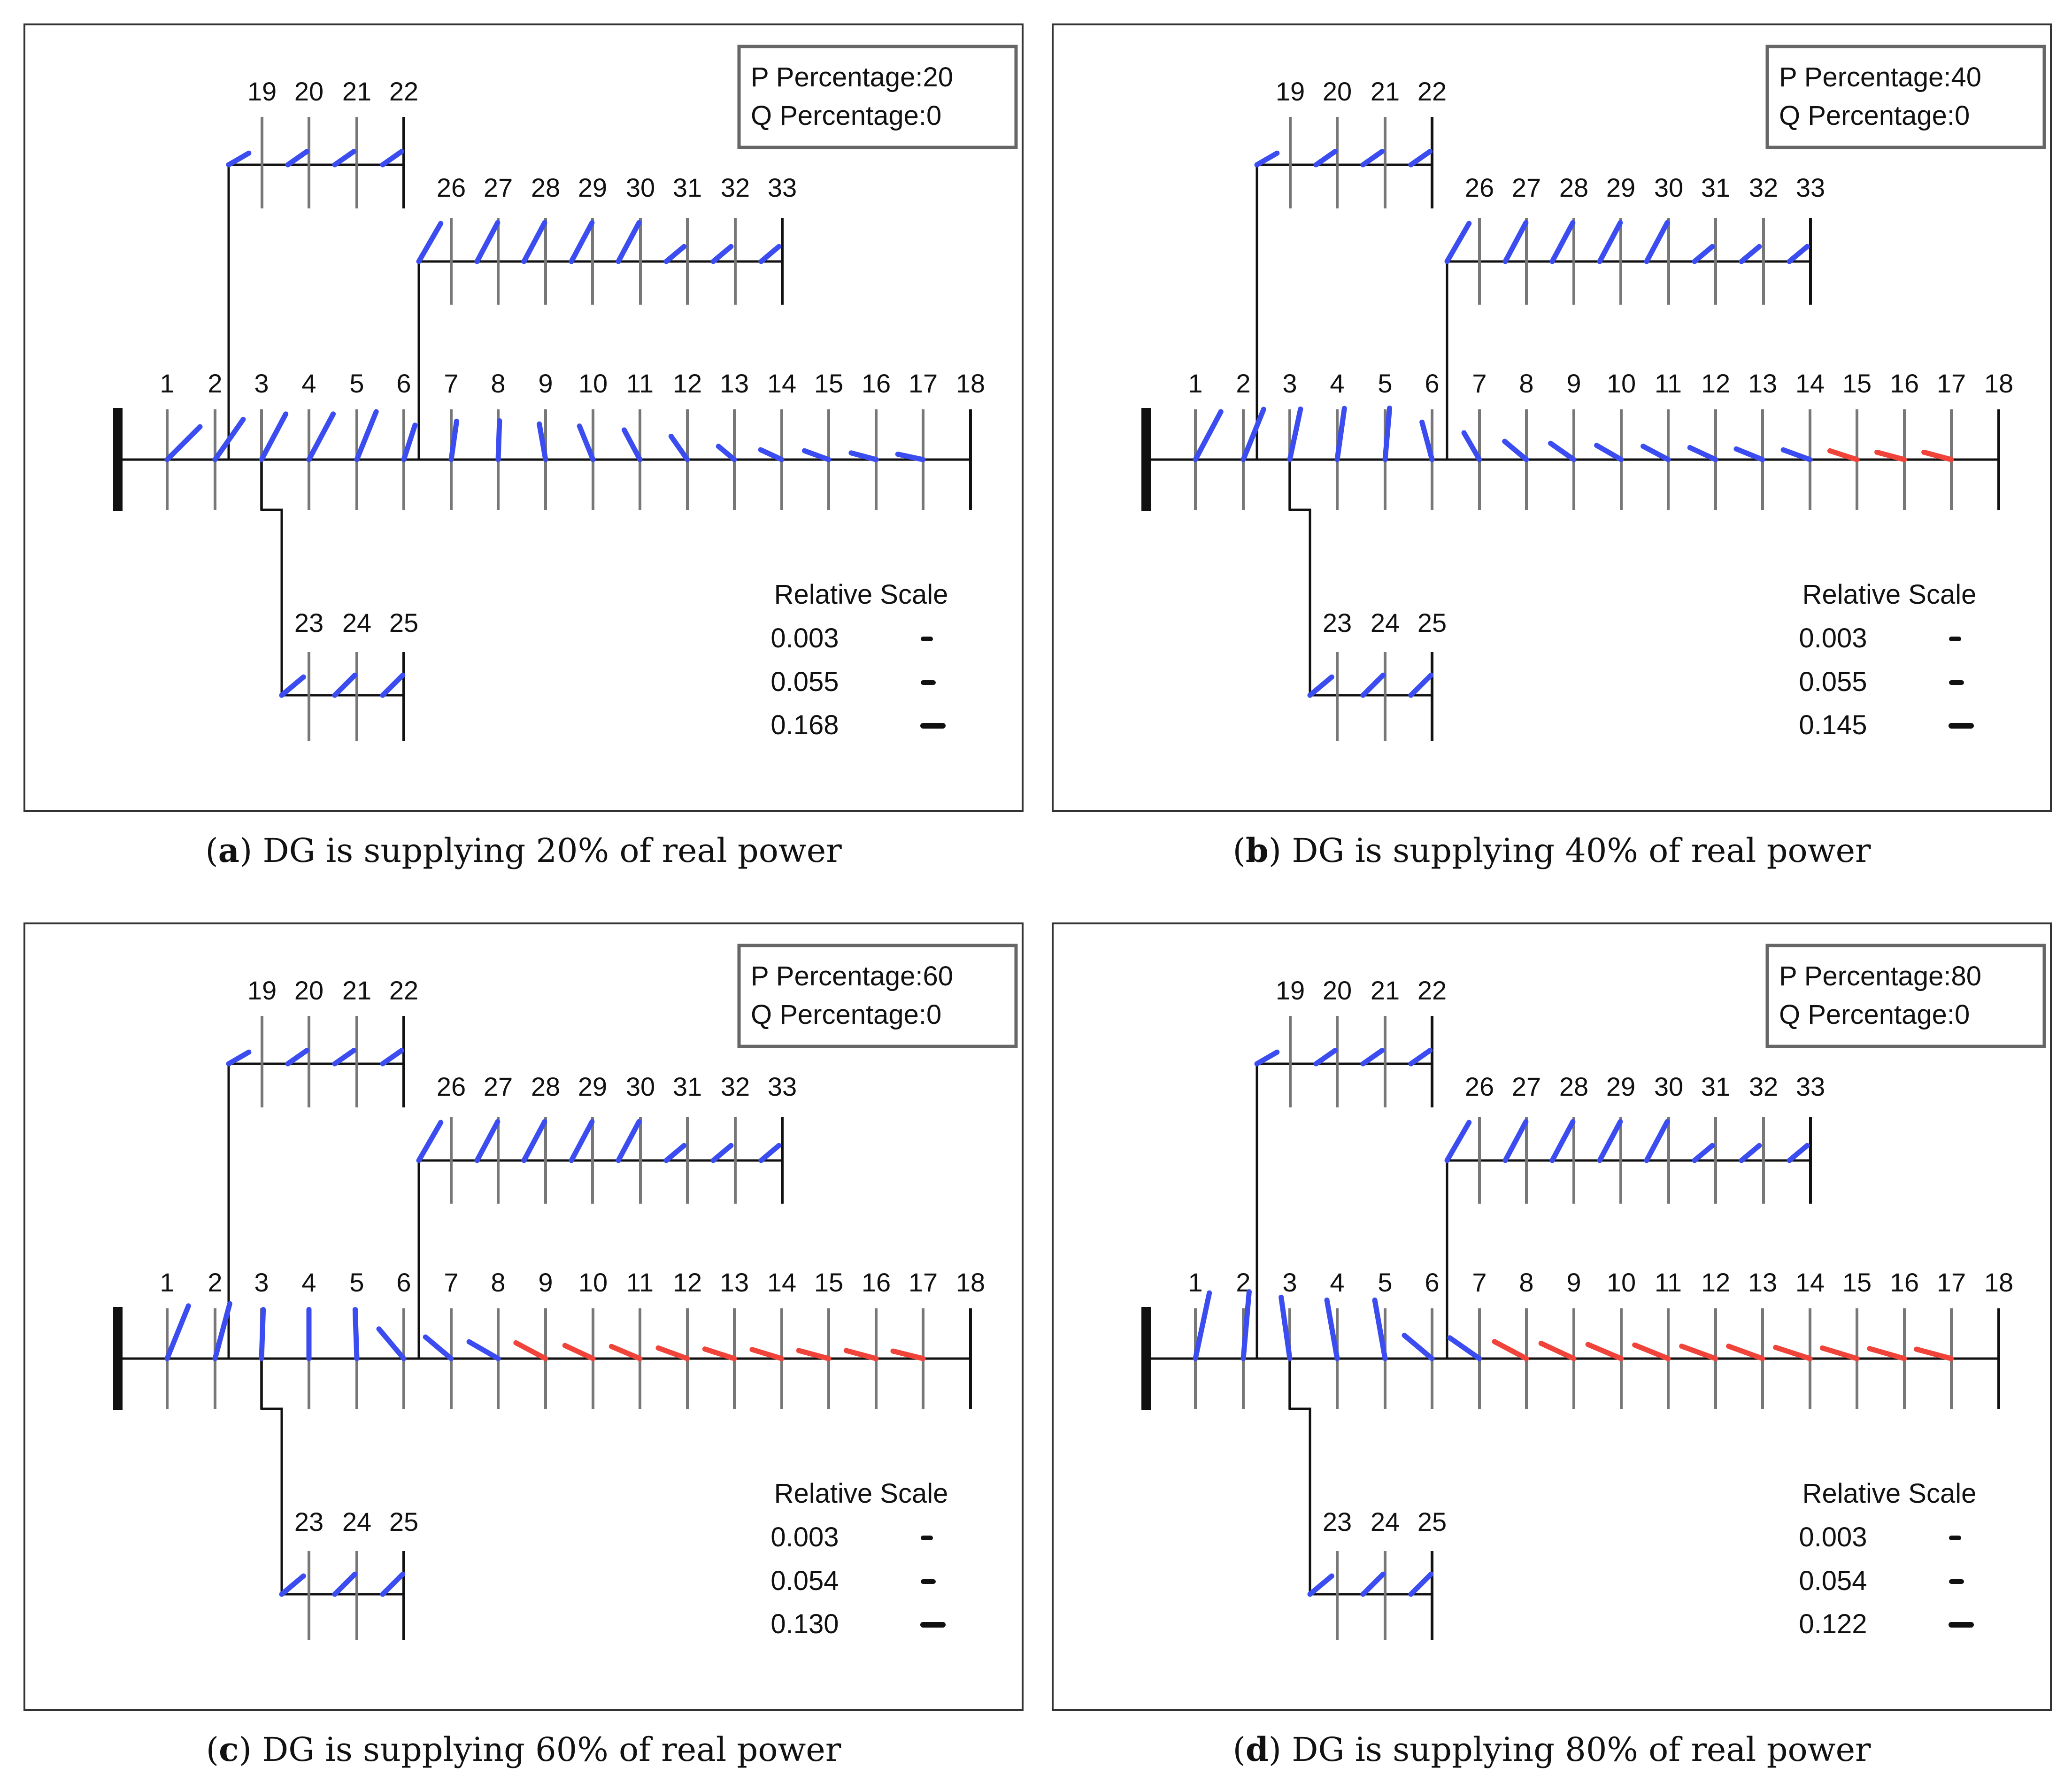  I want to click on bus-label: 18, so click(970, 383).